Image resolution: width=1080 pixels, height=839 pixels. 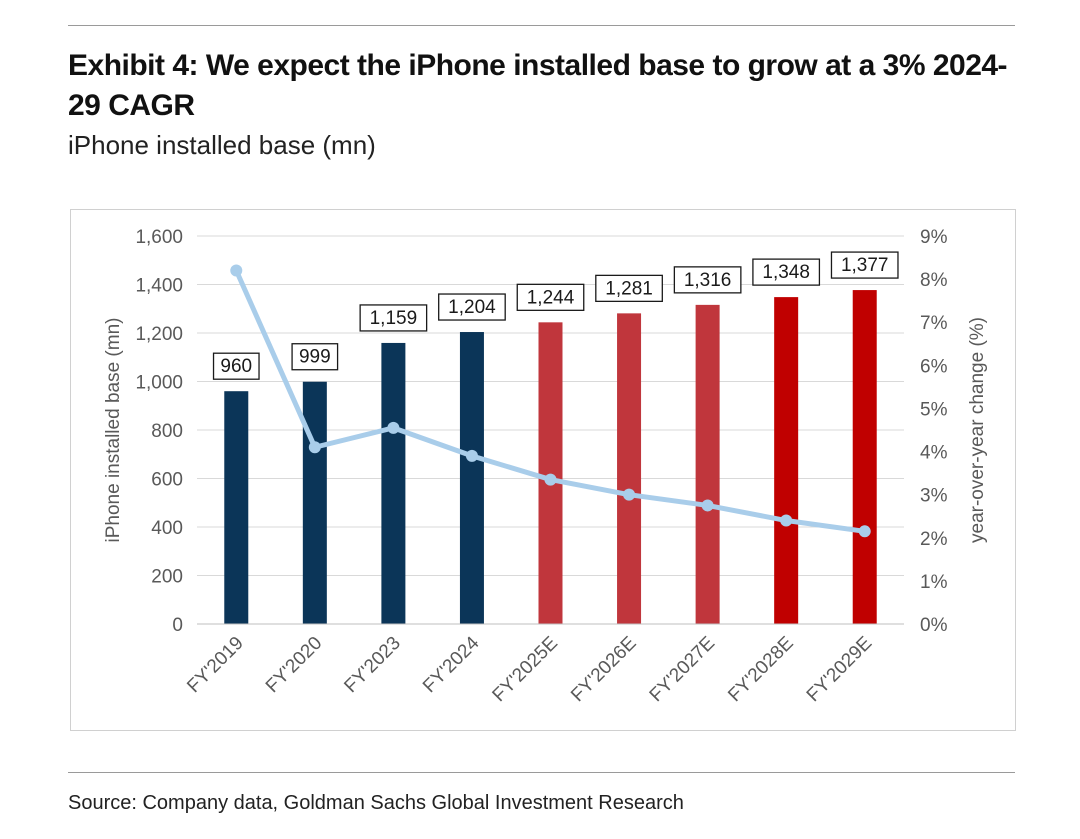 What do you see at coordinates (167, 528) in the screenshot?
I see `y-tick-label: 400` at bounding box center [167, 528].